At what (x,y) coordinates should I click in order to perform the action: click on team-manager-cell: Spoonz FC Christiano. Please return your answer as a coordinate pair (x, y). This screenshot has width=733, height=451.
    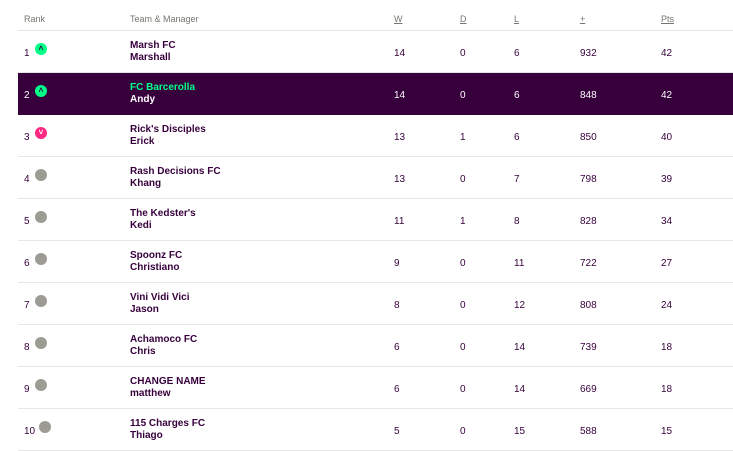
    Looking at the image, I should click on (156, 262).